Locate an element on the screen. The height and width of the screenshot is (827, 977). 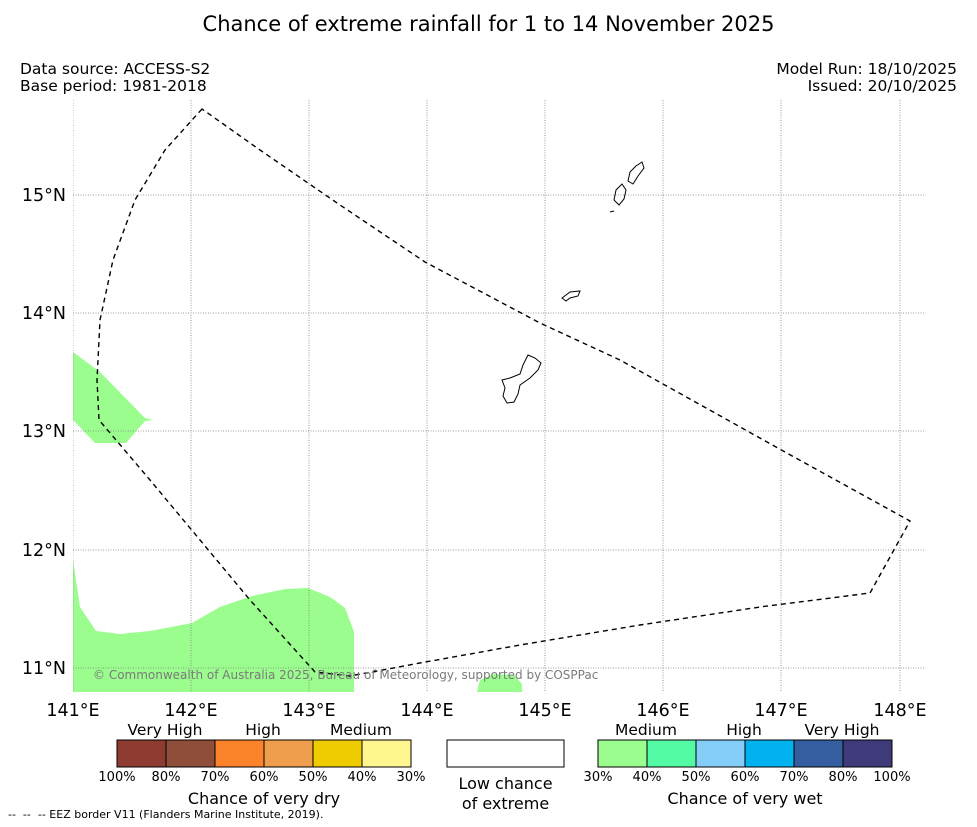
island-tinian is located at coordinates (620, 194).